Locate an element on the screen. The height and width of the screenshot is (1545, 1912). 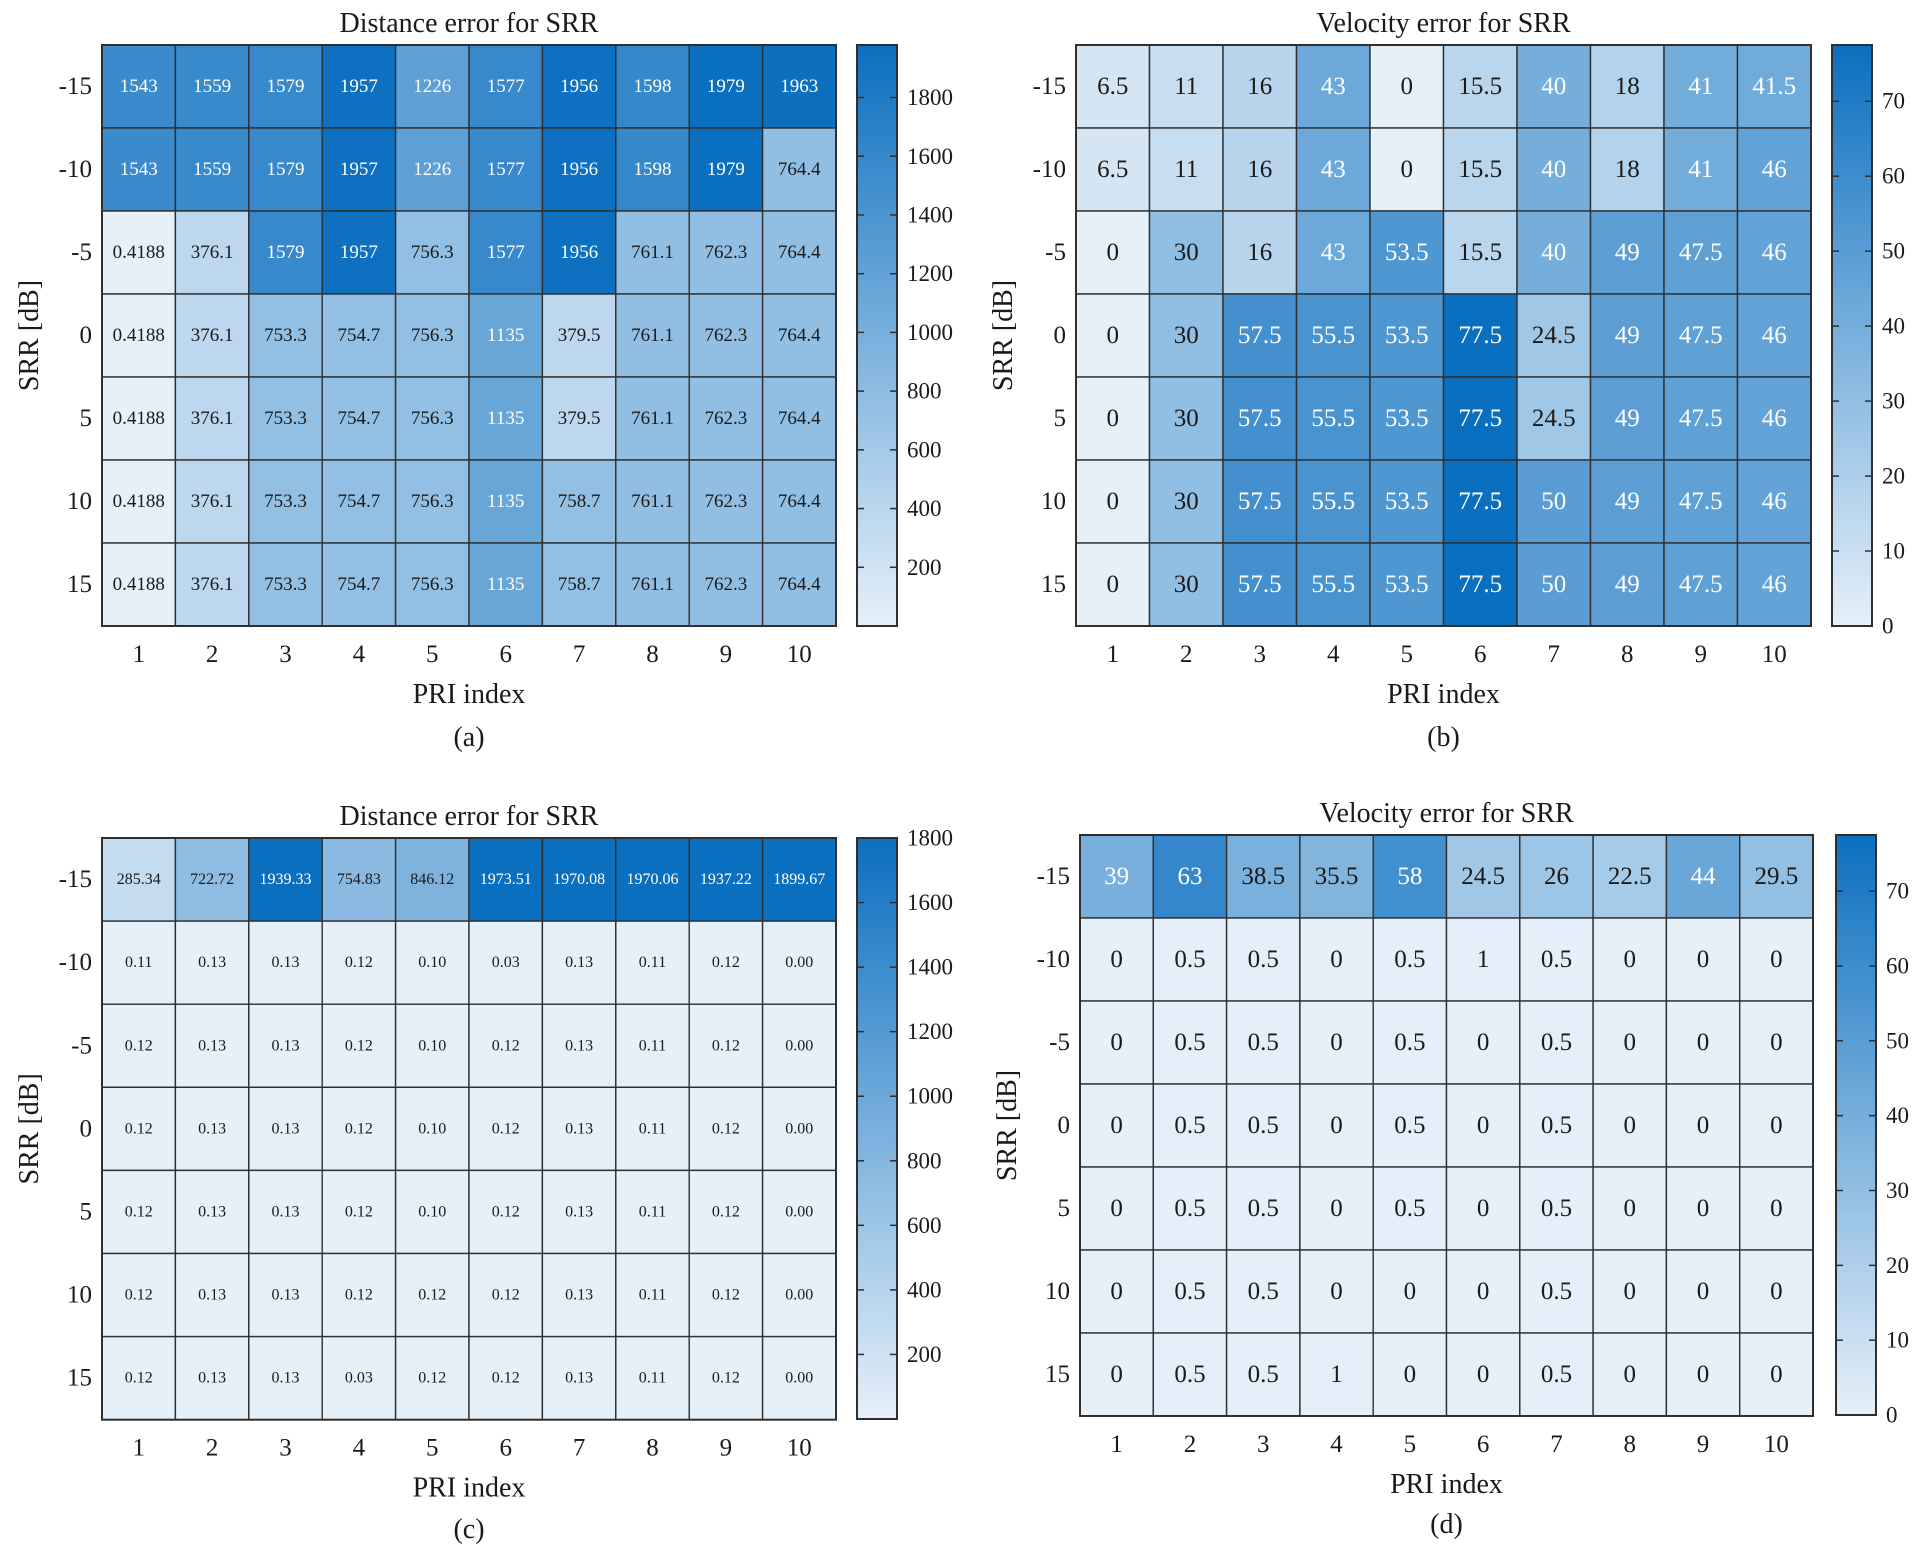
colorbar-tick-label: 200 is located at coordinates (924, 567).